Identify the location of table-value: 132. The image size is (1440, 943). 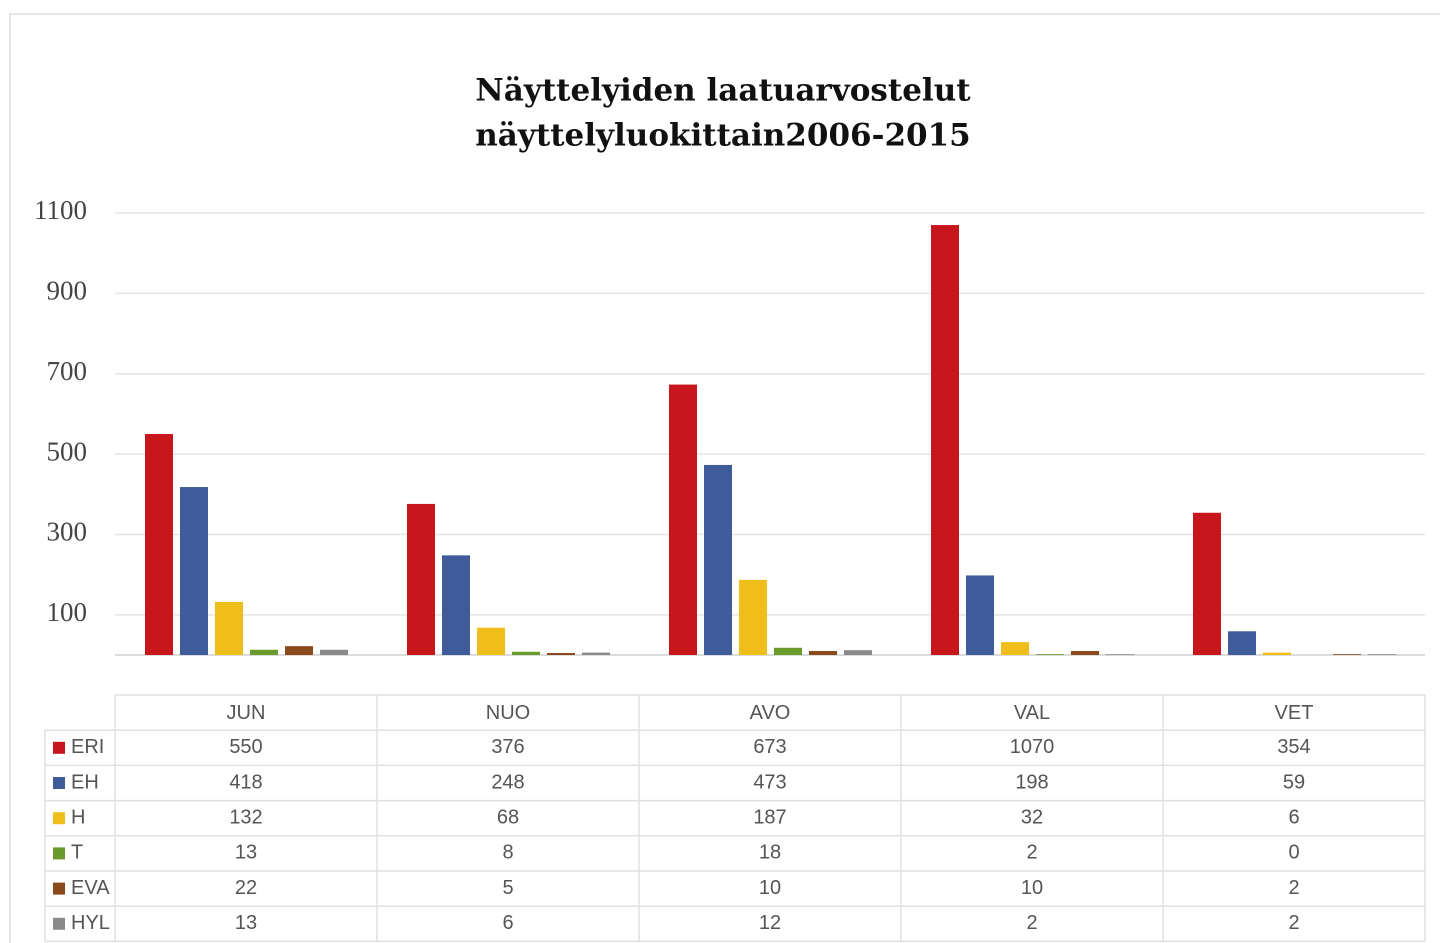
(245, 817).